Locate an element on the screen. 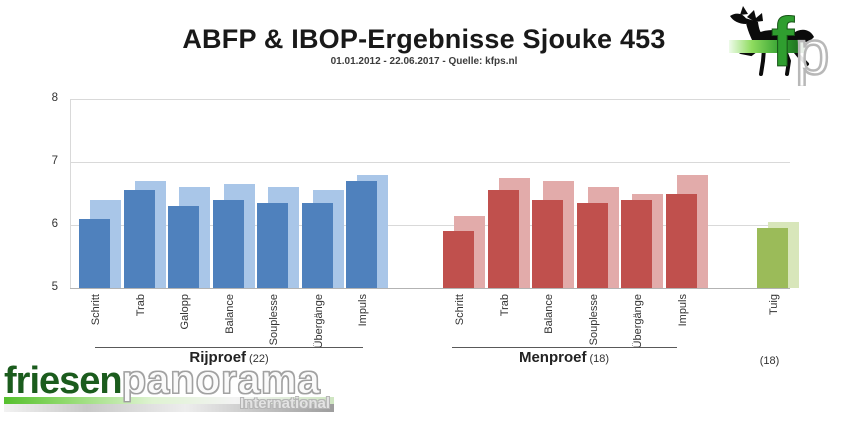 This screenshot has width=848, height=424. kfp-logo: f p is located at coordinates (786, 46).